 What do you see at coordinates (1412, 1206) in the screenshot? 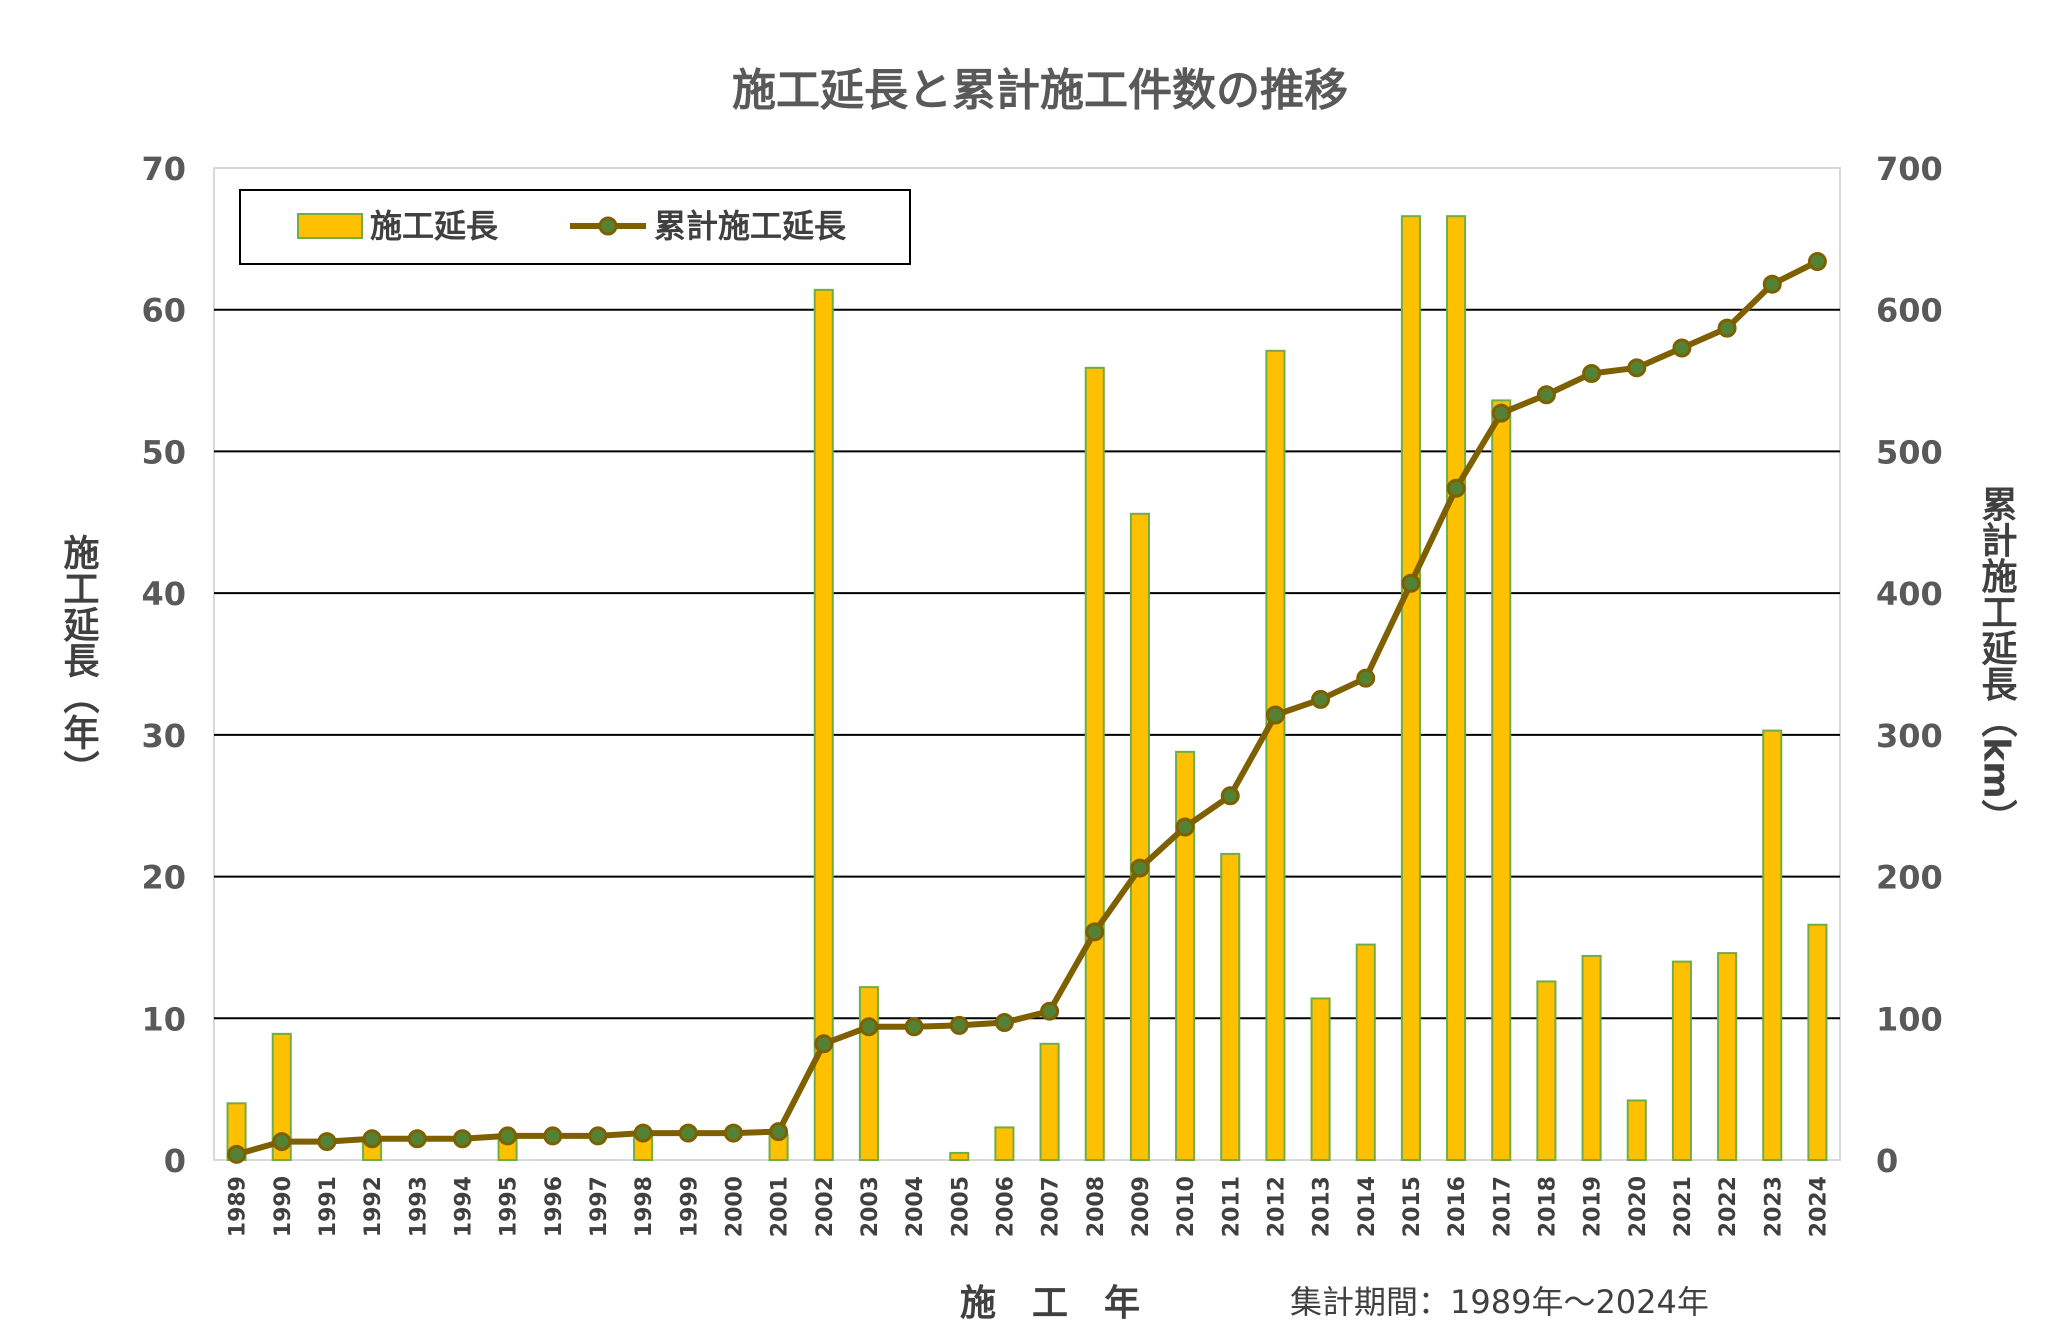
I see `x-tick-label: 2015` at bounding box center [1412, 1206].